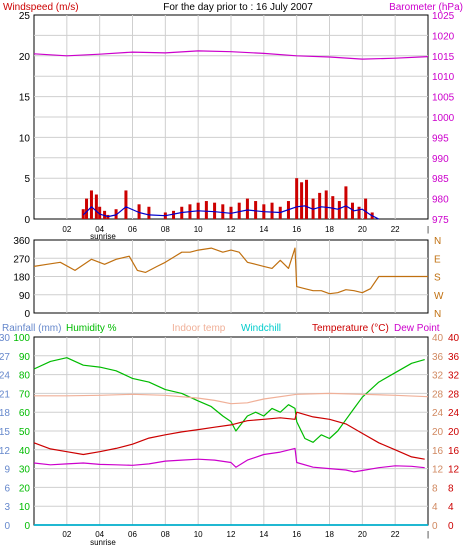 The width and height of the screenshot is (466, 556). What do you see at coordinates (451, 526) in the screenshot?
I see `temp-tick-label-outer: 0` at bounding box center [451, 526].